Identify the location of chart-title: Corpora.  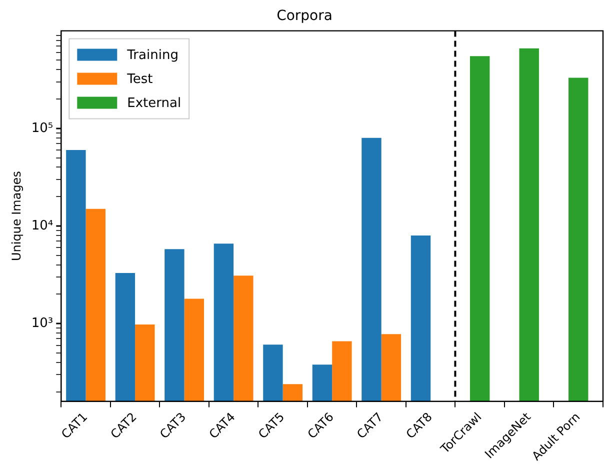
(304, 16).